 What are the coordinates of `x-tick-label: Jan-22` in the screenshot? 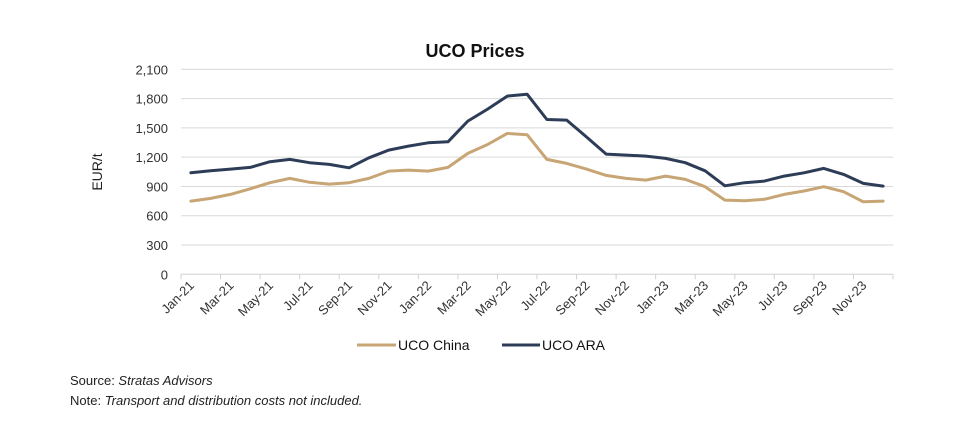 It's located at (415, 297).